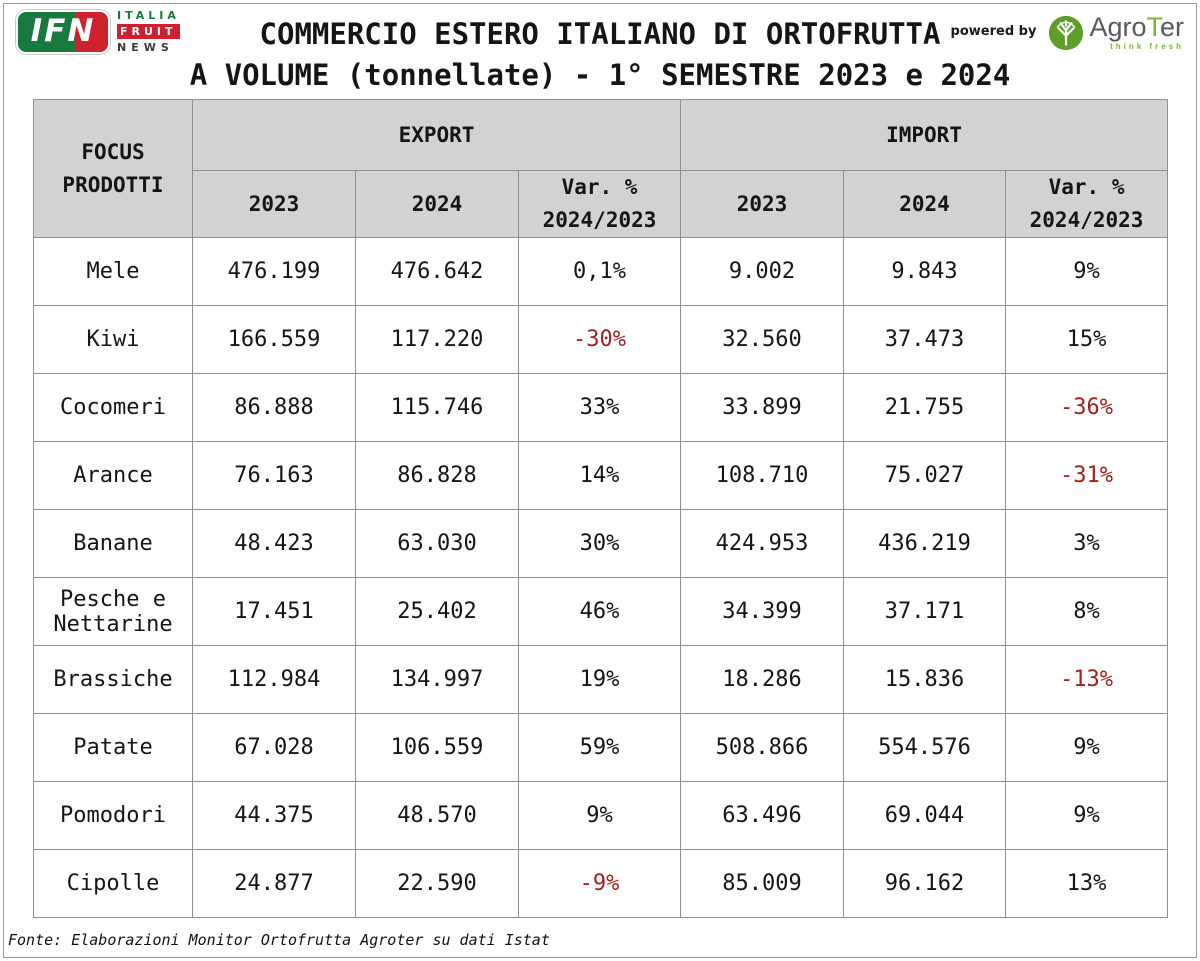 This screenshot has width=1200, height=961. I want to click on product-name: Arance, so click(113, 475).